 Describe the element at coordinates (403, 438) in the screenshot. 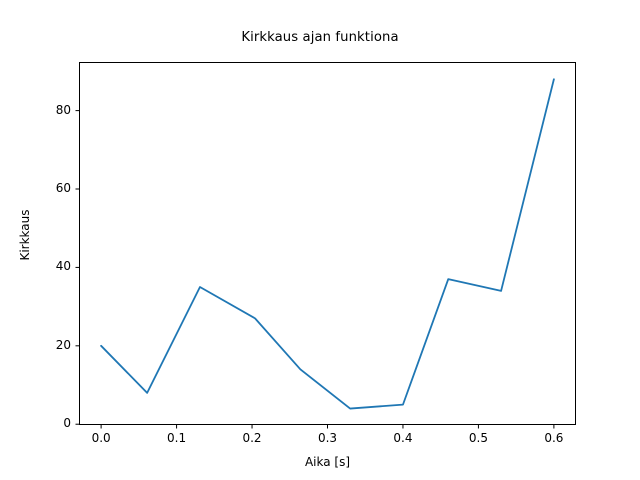

I see `x-tick-label: 0.4` at that location.